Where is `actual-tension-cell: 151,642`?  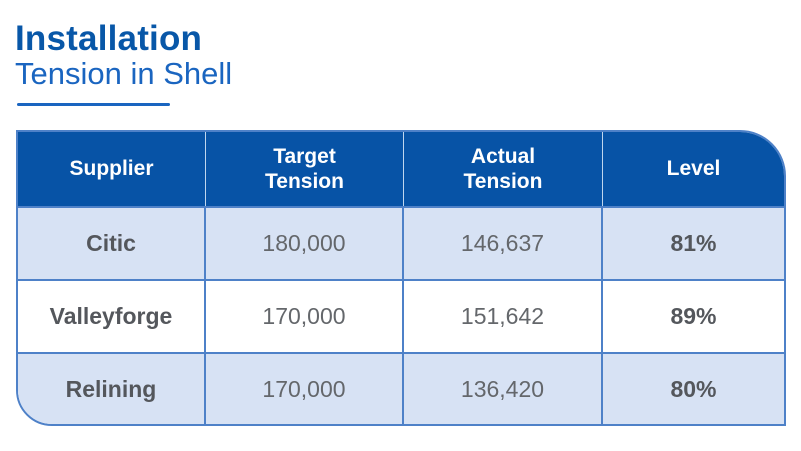
actual-tension-cell: 151,642 is located at coordinates (503, 315).